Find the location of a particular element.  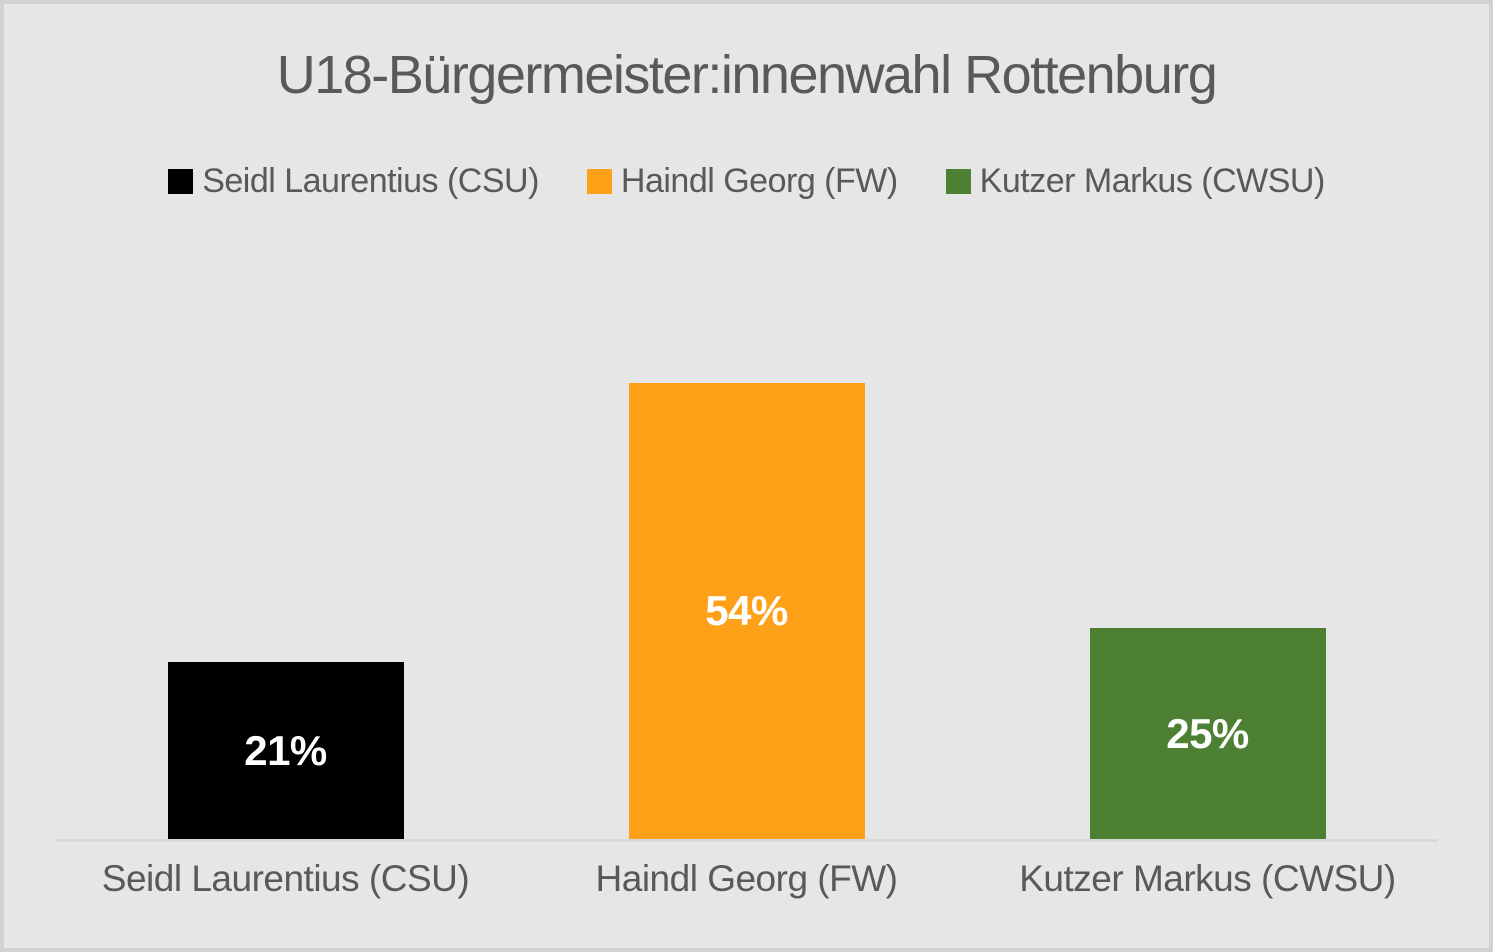

bar-value-label-haindl: 54% is located at coordinates (746, 611).